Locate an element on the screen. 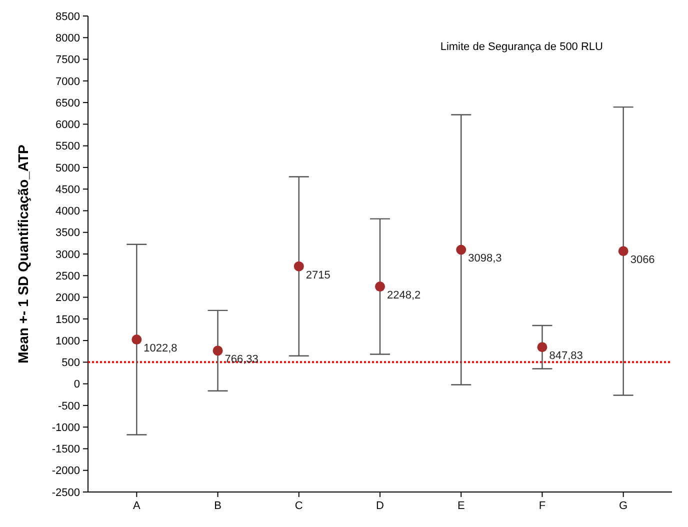 This screenshot has height=527, width=688. data-label: 2248,2 is located at coordinates (404, 296).